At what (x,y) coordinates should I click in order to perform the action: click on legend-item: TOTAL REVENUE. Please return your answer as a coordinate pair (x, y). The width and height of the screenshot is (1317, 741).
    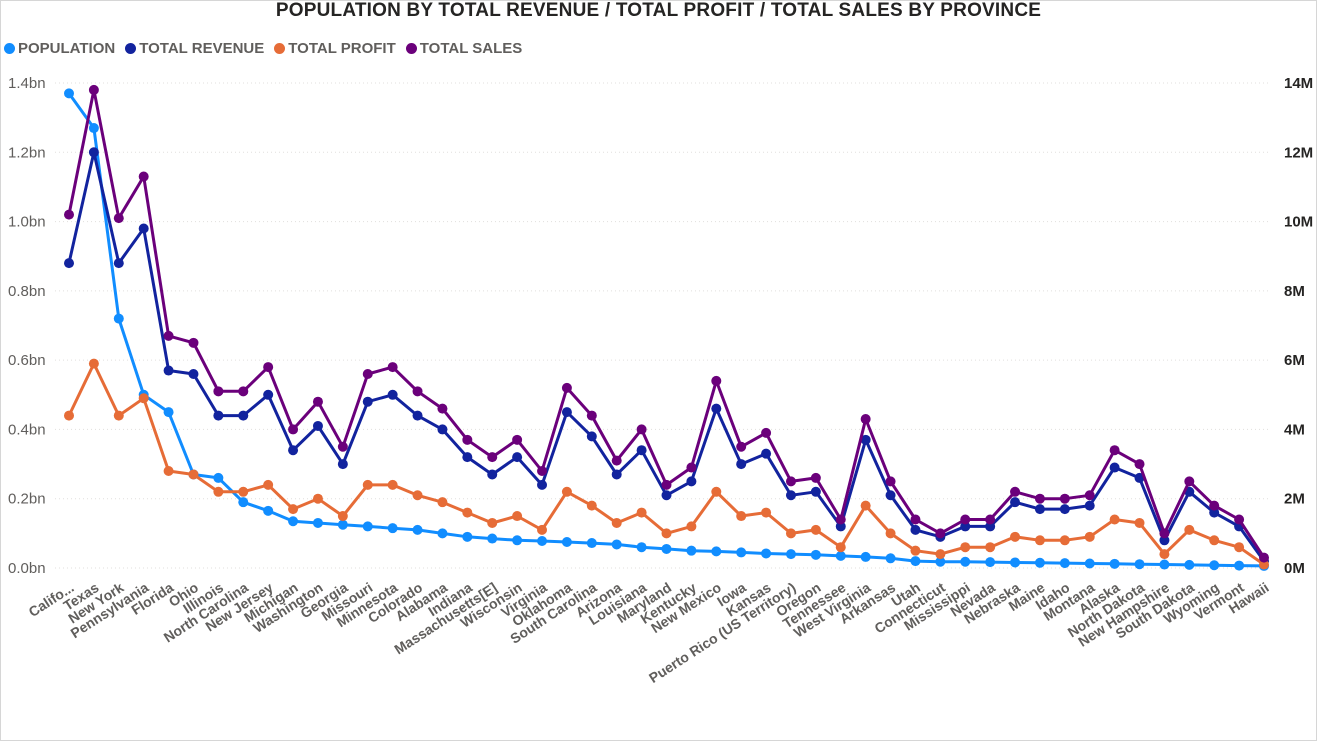
    Looking at the image, I should click on (194, 48).